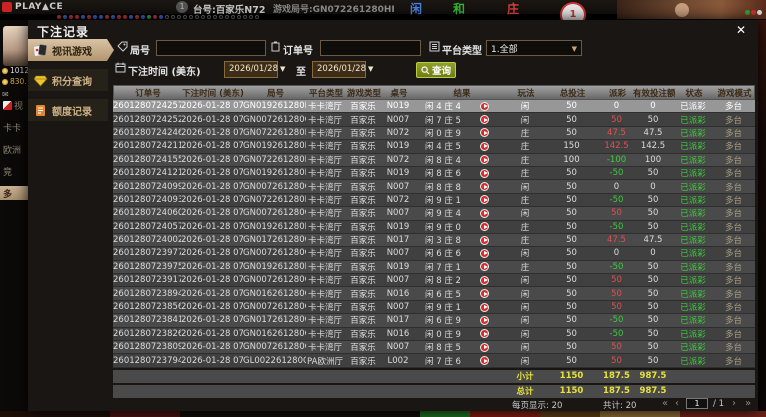  Describe the element at coordinates (574, 49) in the screenshot. I see `chevron-down-icon: ▼` at that location.